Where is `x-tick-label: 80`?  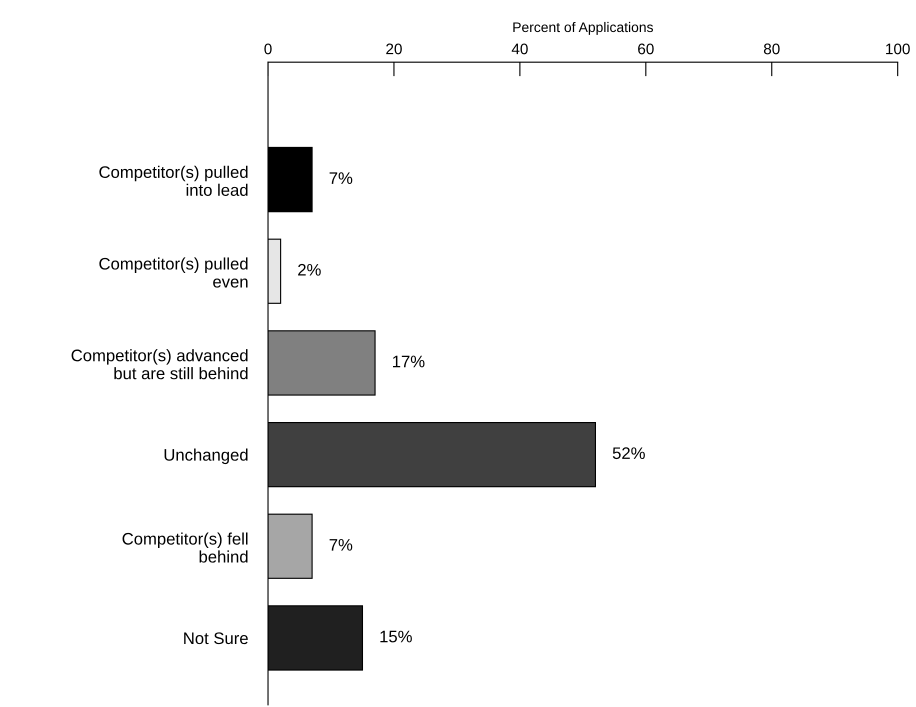 x-tick-label: 80 is located at coordinates (772, 49).